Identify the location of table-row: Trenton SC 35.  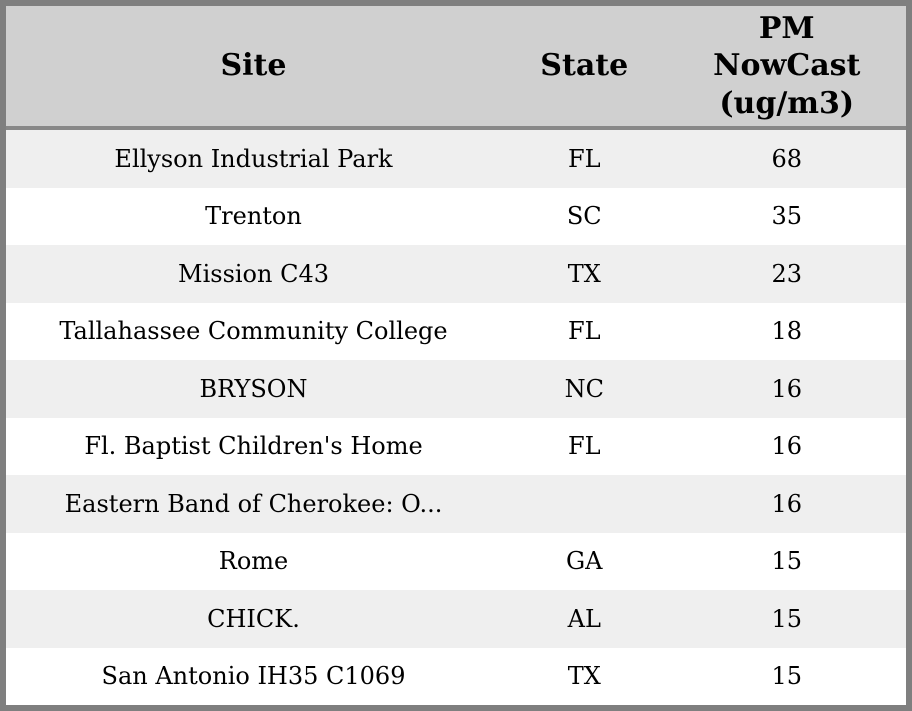
(456, 216).